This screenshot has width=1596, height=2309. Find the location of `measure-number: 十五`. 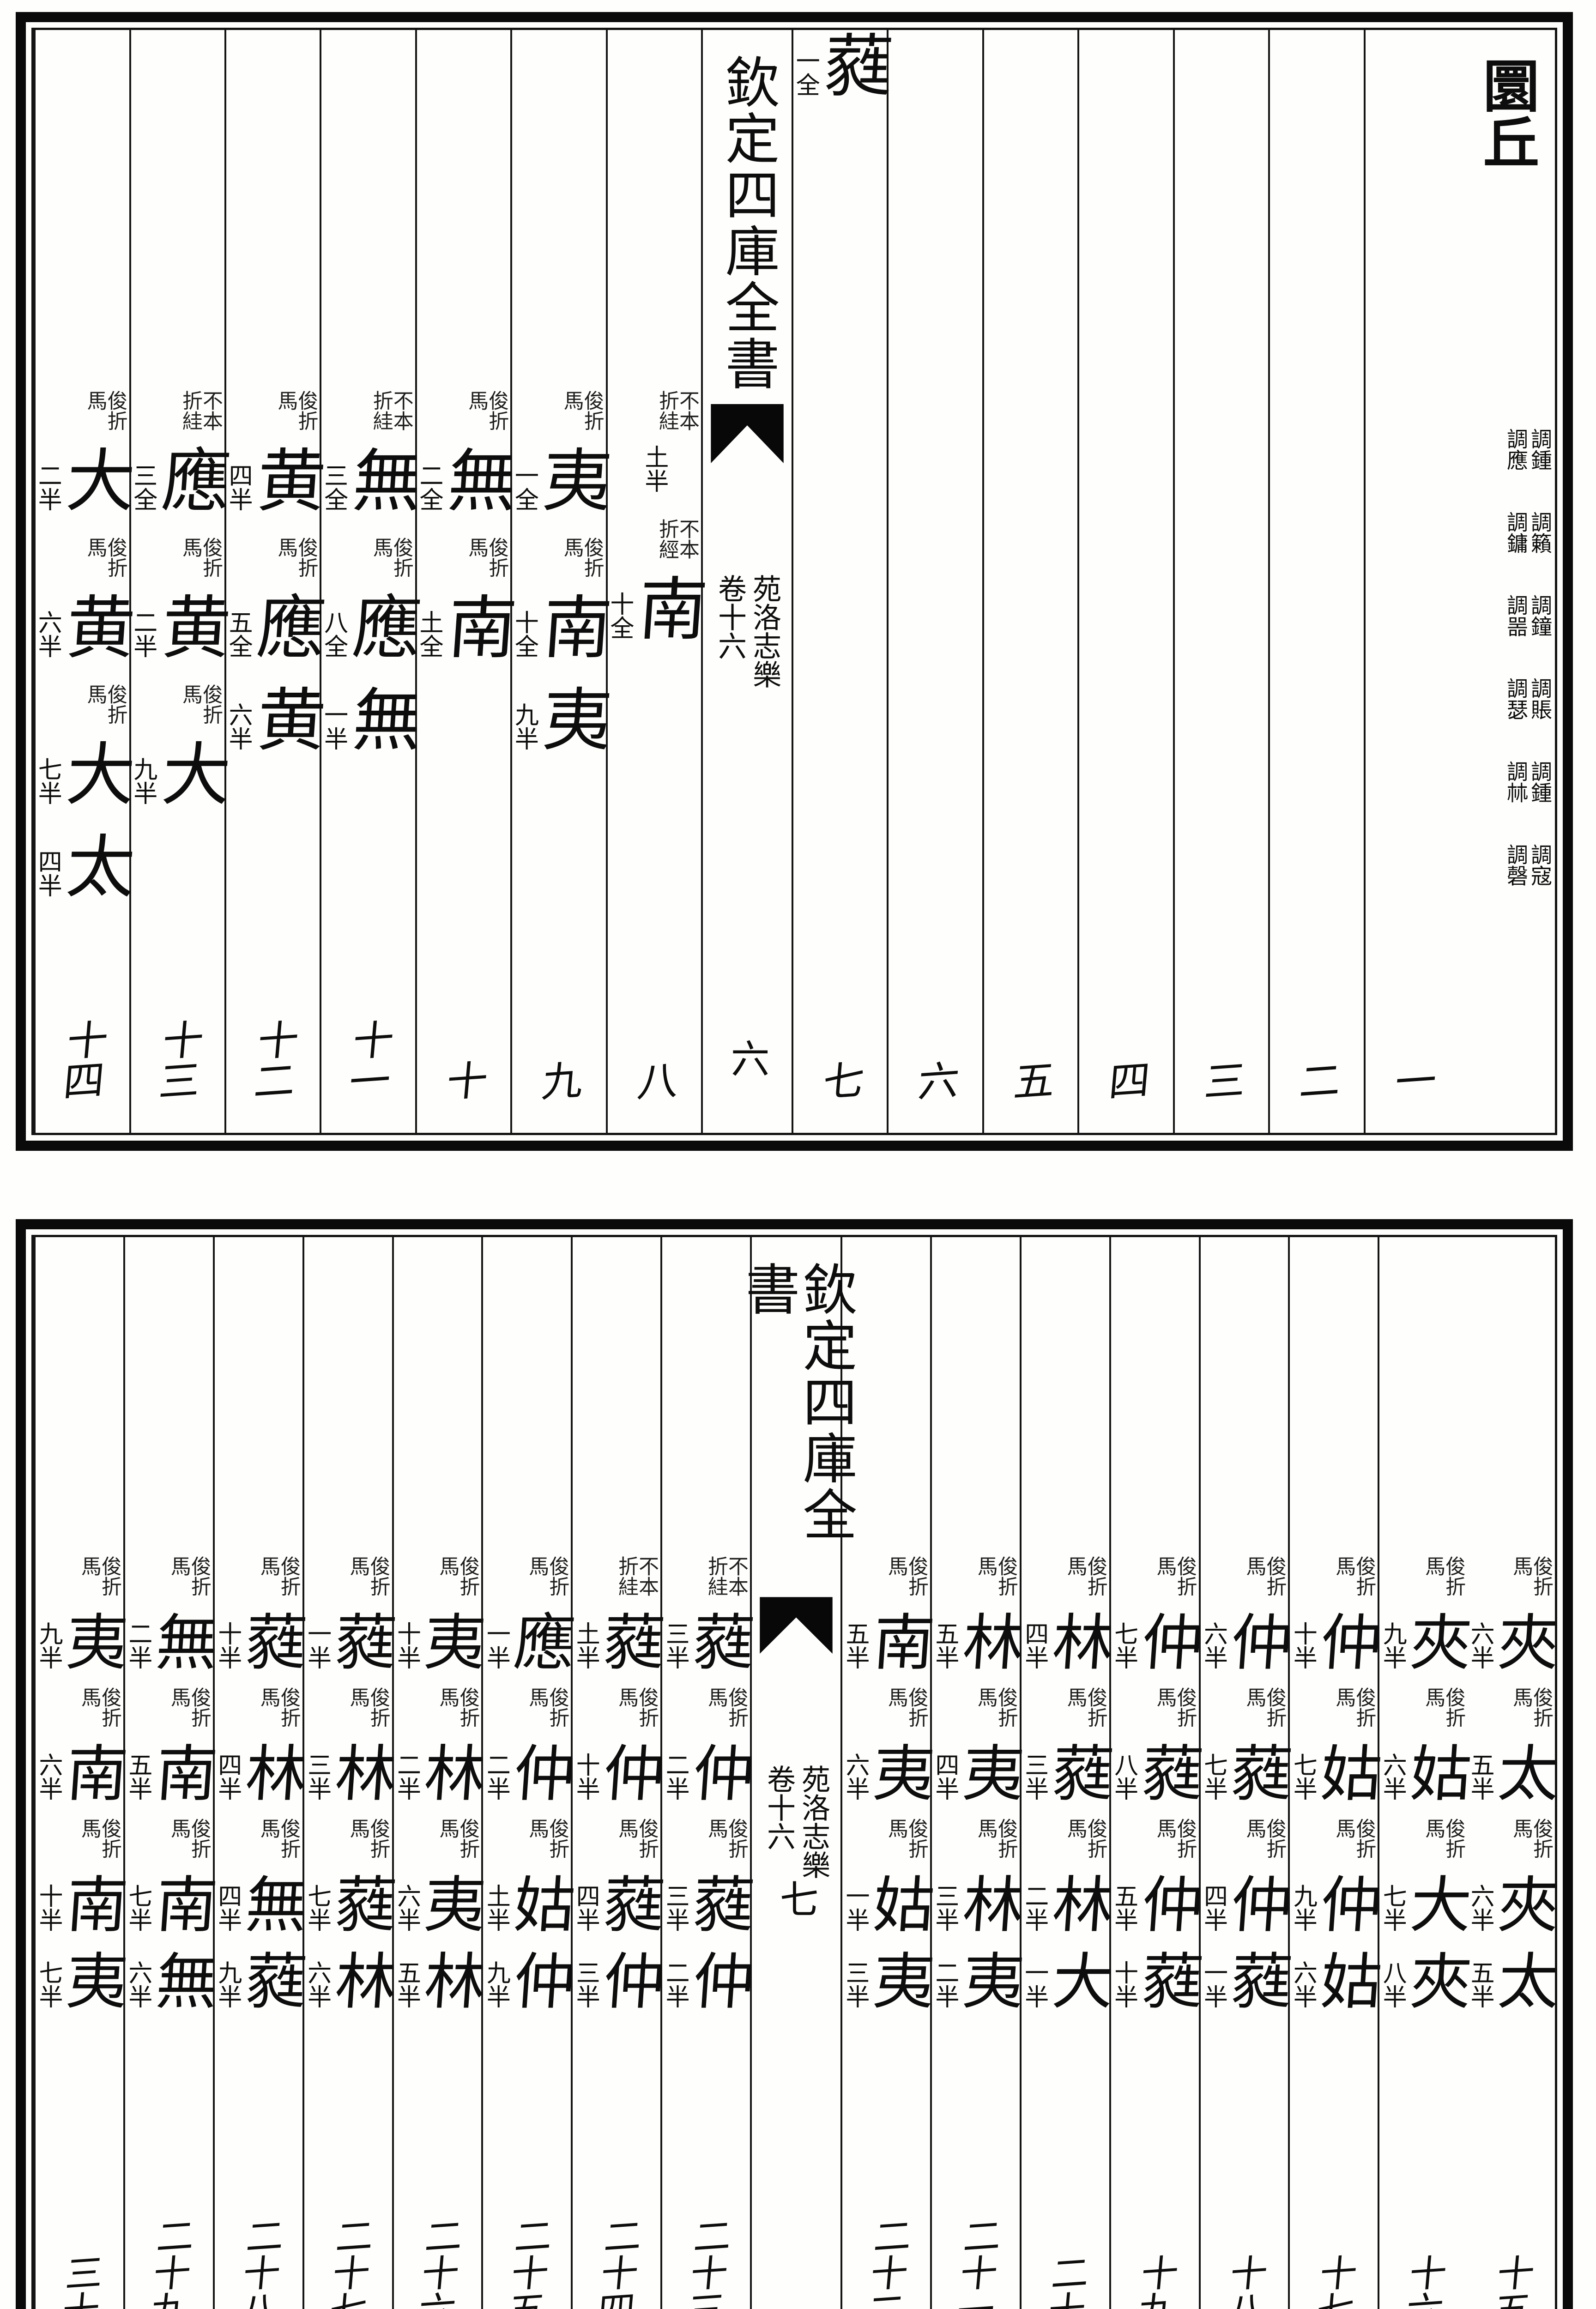

measure-number: 十五 is located at coordinates (1511, 2281).